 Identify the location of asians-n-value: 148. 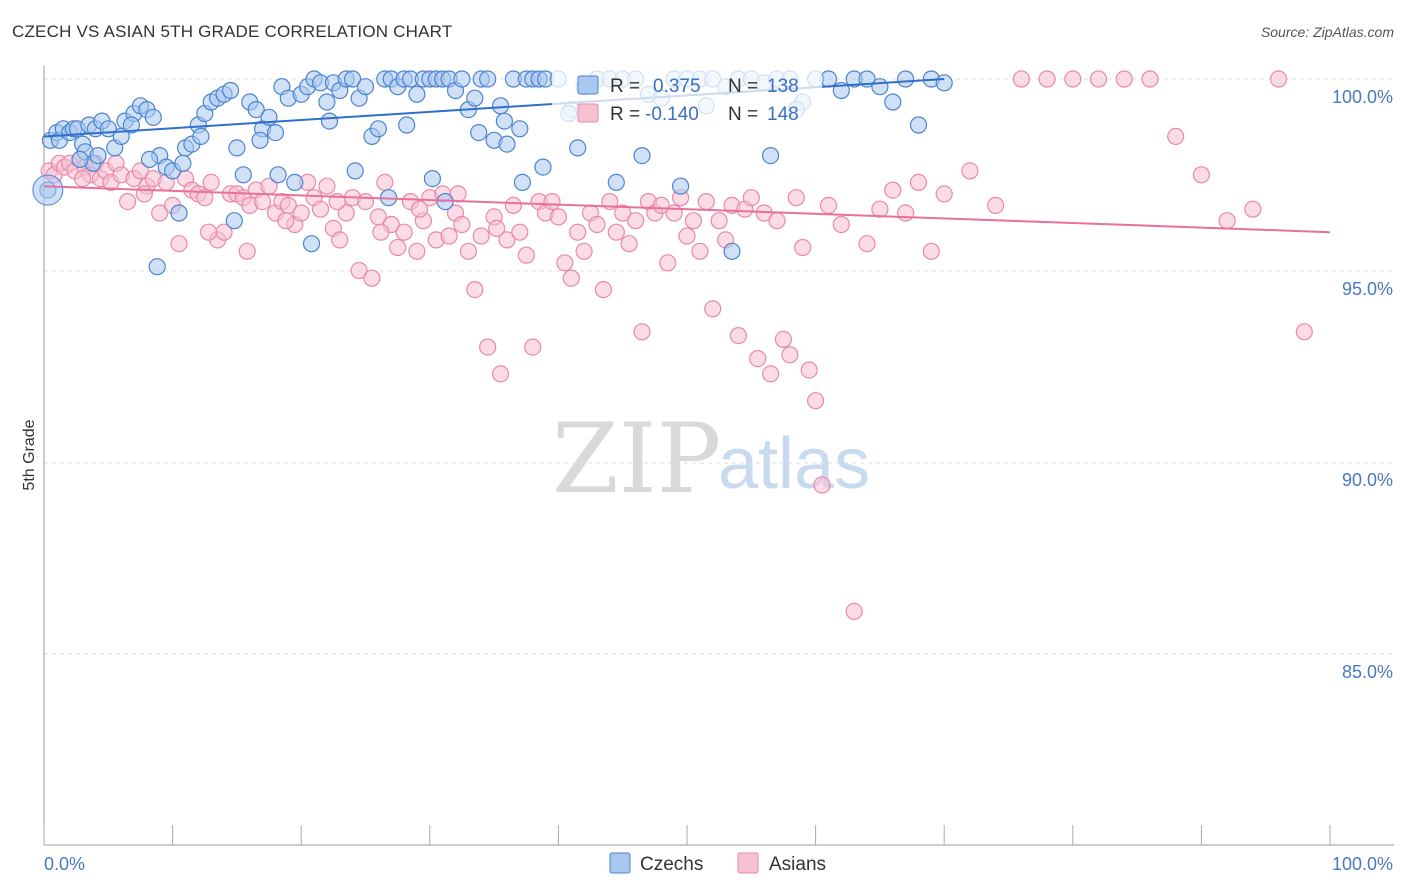
(783, 114).